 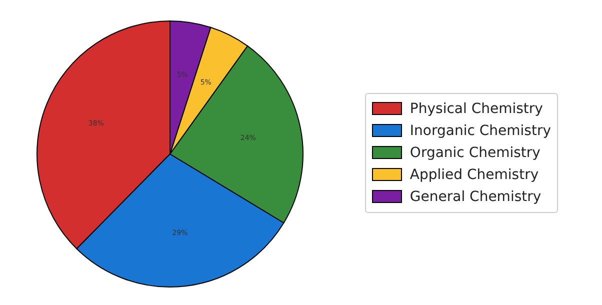 I want to click on legend-label: Organic Chemistry, so click(x=475, y=152).